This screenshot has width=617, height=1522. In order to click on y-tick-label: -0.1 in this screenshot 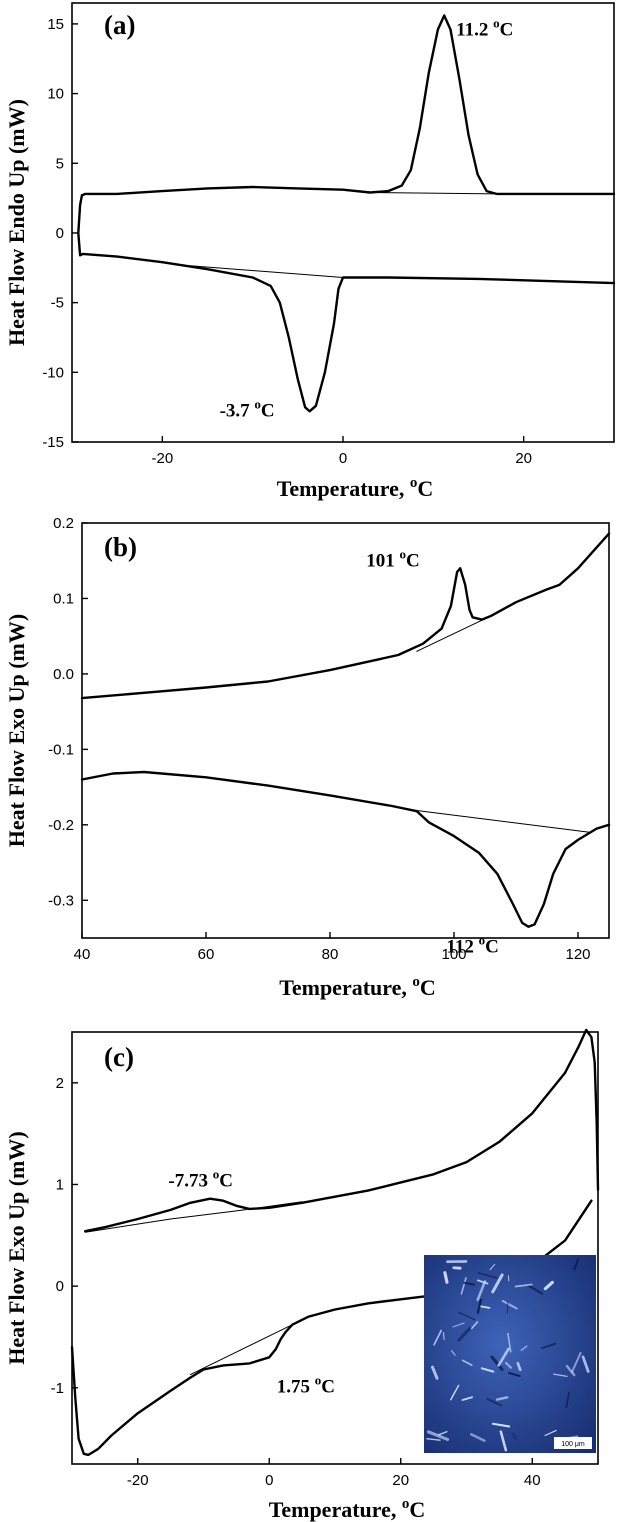, I will do `click(61, 749)`.